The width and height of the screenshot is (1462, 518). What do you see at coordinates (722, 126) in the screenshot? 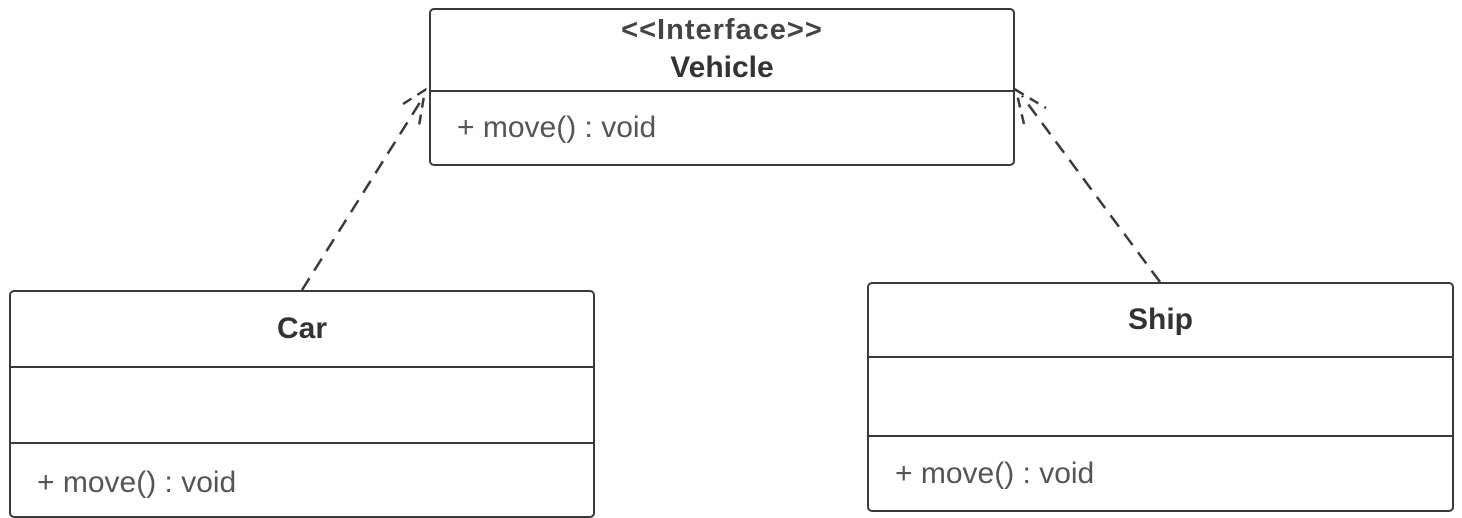
I see `interface-operation: + move() : void` at bounding box center [722, 126].